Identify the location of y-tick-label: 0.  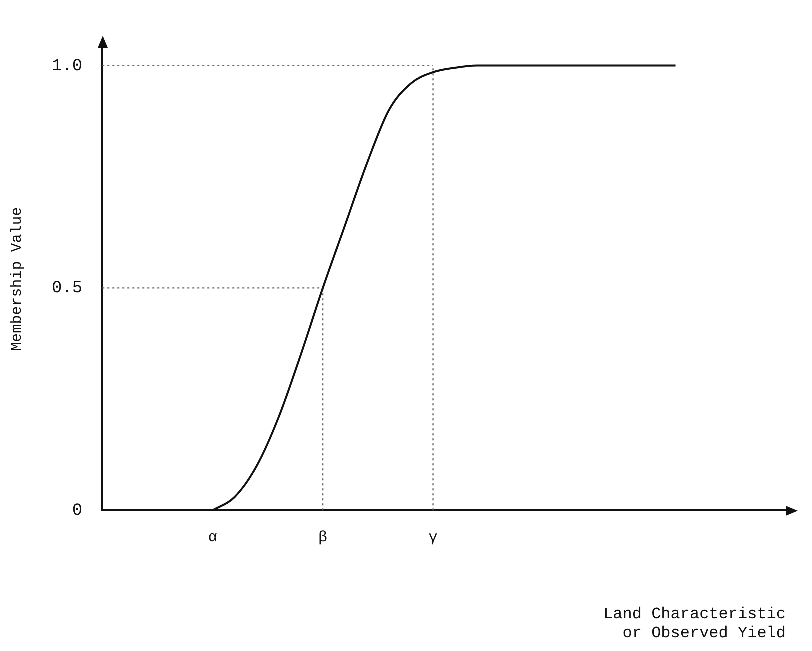
(77, 512).